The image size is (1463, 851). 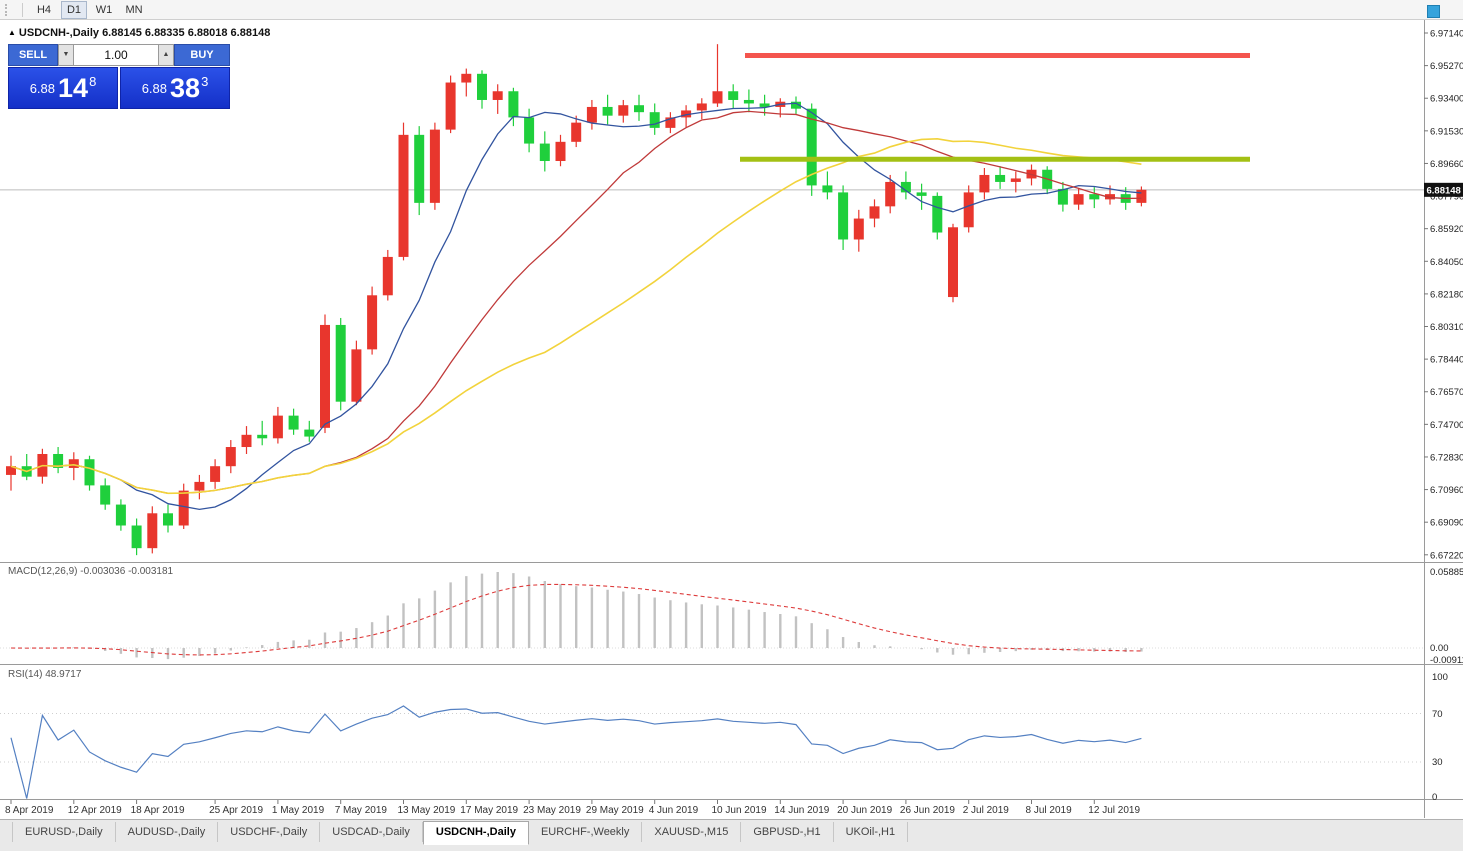 I want to click on rsi-axis-label: 30, so click(x=1437, y=762).